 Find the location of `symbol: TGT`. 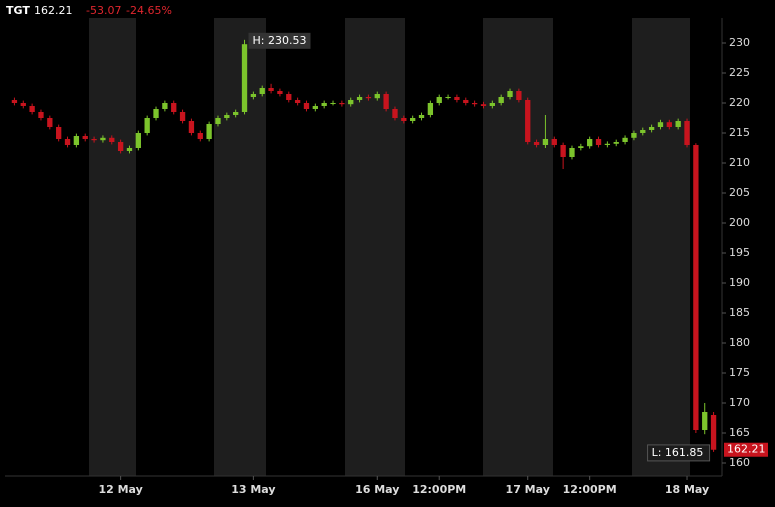

symbol: TGT is located at coordinates (18, 10).